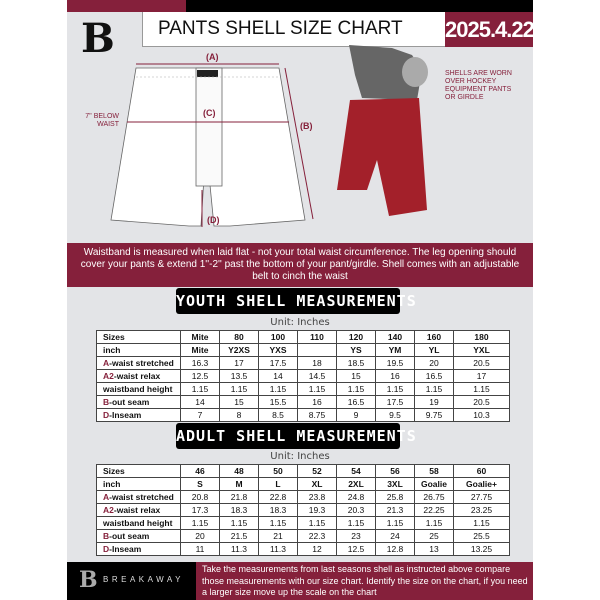 This screenshot has width=600, height=600. Describe the element at coordinates (481, 484) in the screenshot. I see `table-cell: Goalie+` at that location.